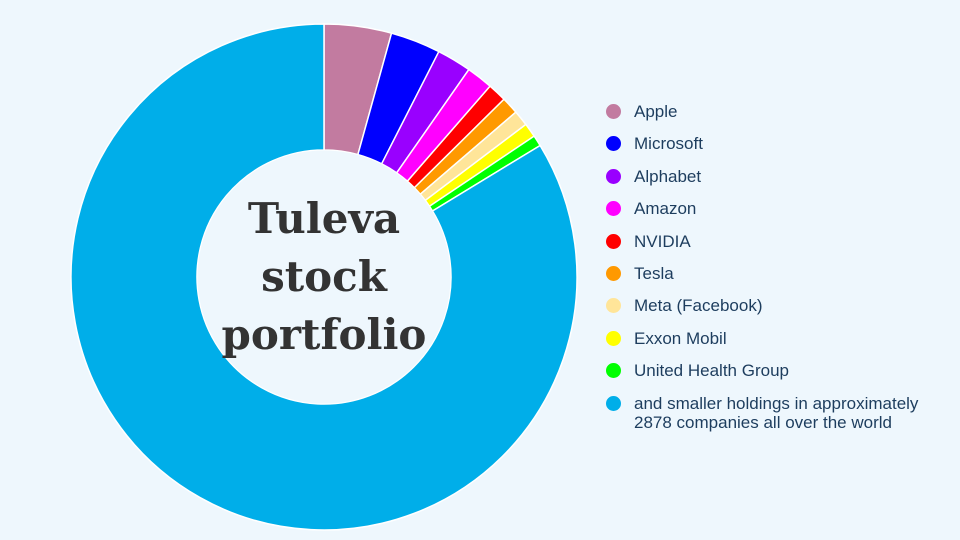  Describe the element at coordinates (662, 241) in the screenshot. I see `legend-label: NVIDIA` at that location.